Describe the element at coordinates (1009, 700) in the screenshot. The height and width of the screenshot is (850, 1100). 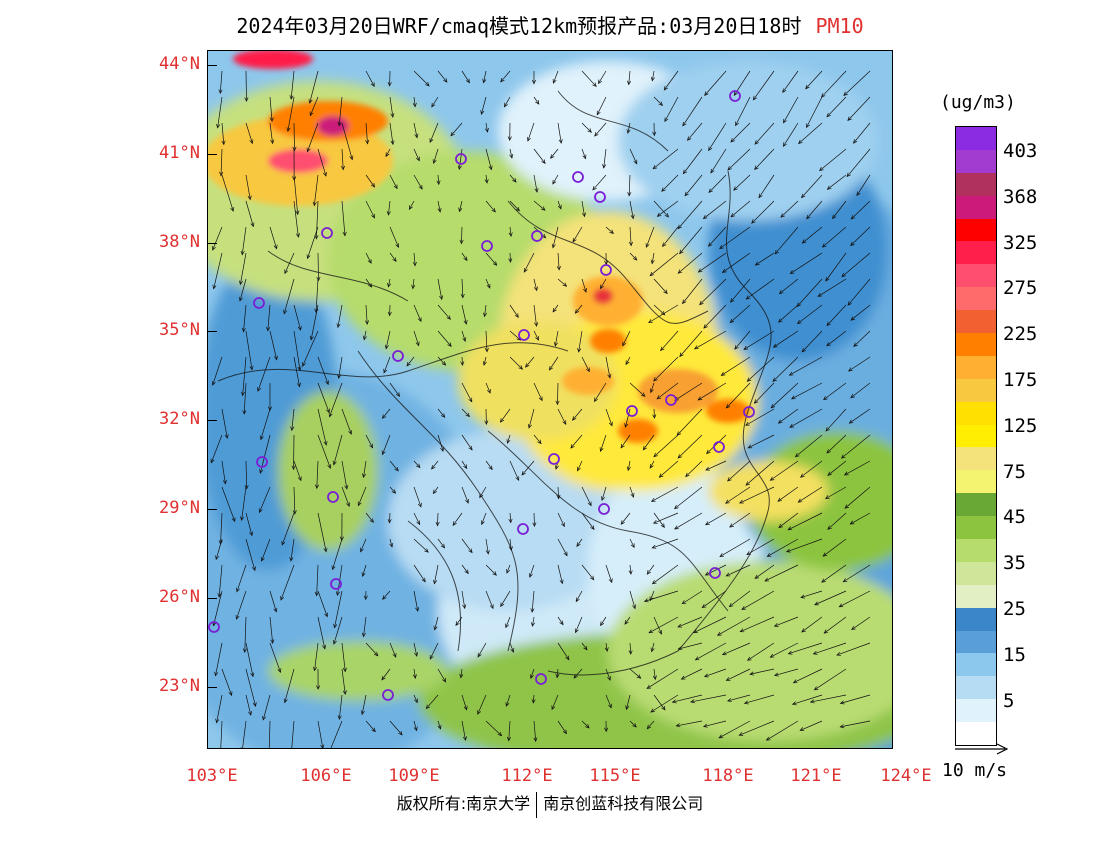
I see `color-bar-label: 5` at that location.